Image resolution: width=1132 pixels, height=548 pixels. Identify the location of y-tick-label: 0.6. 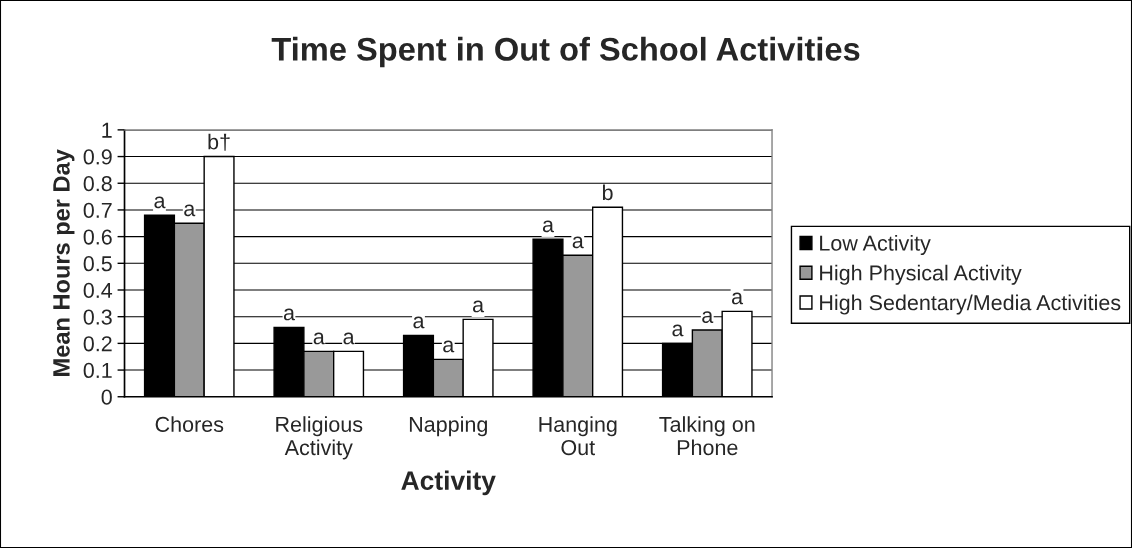
(97, 237).